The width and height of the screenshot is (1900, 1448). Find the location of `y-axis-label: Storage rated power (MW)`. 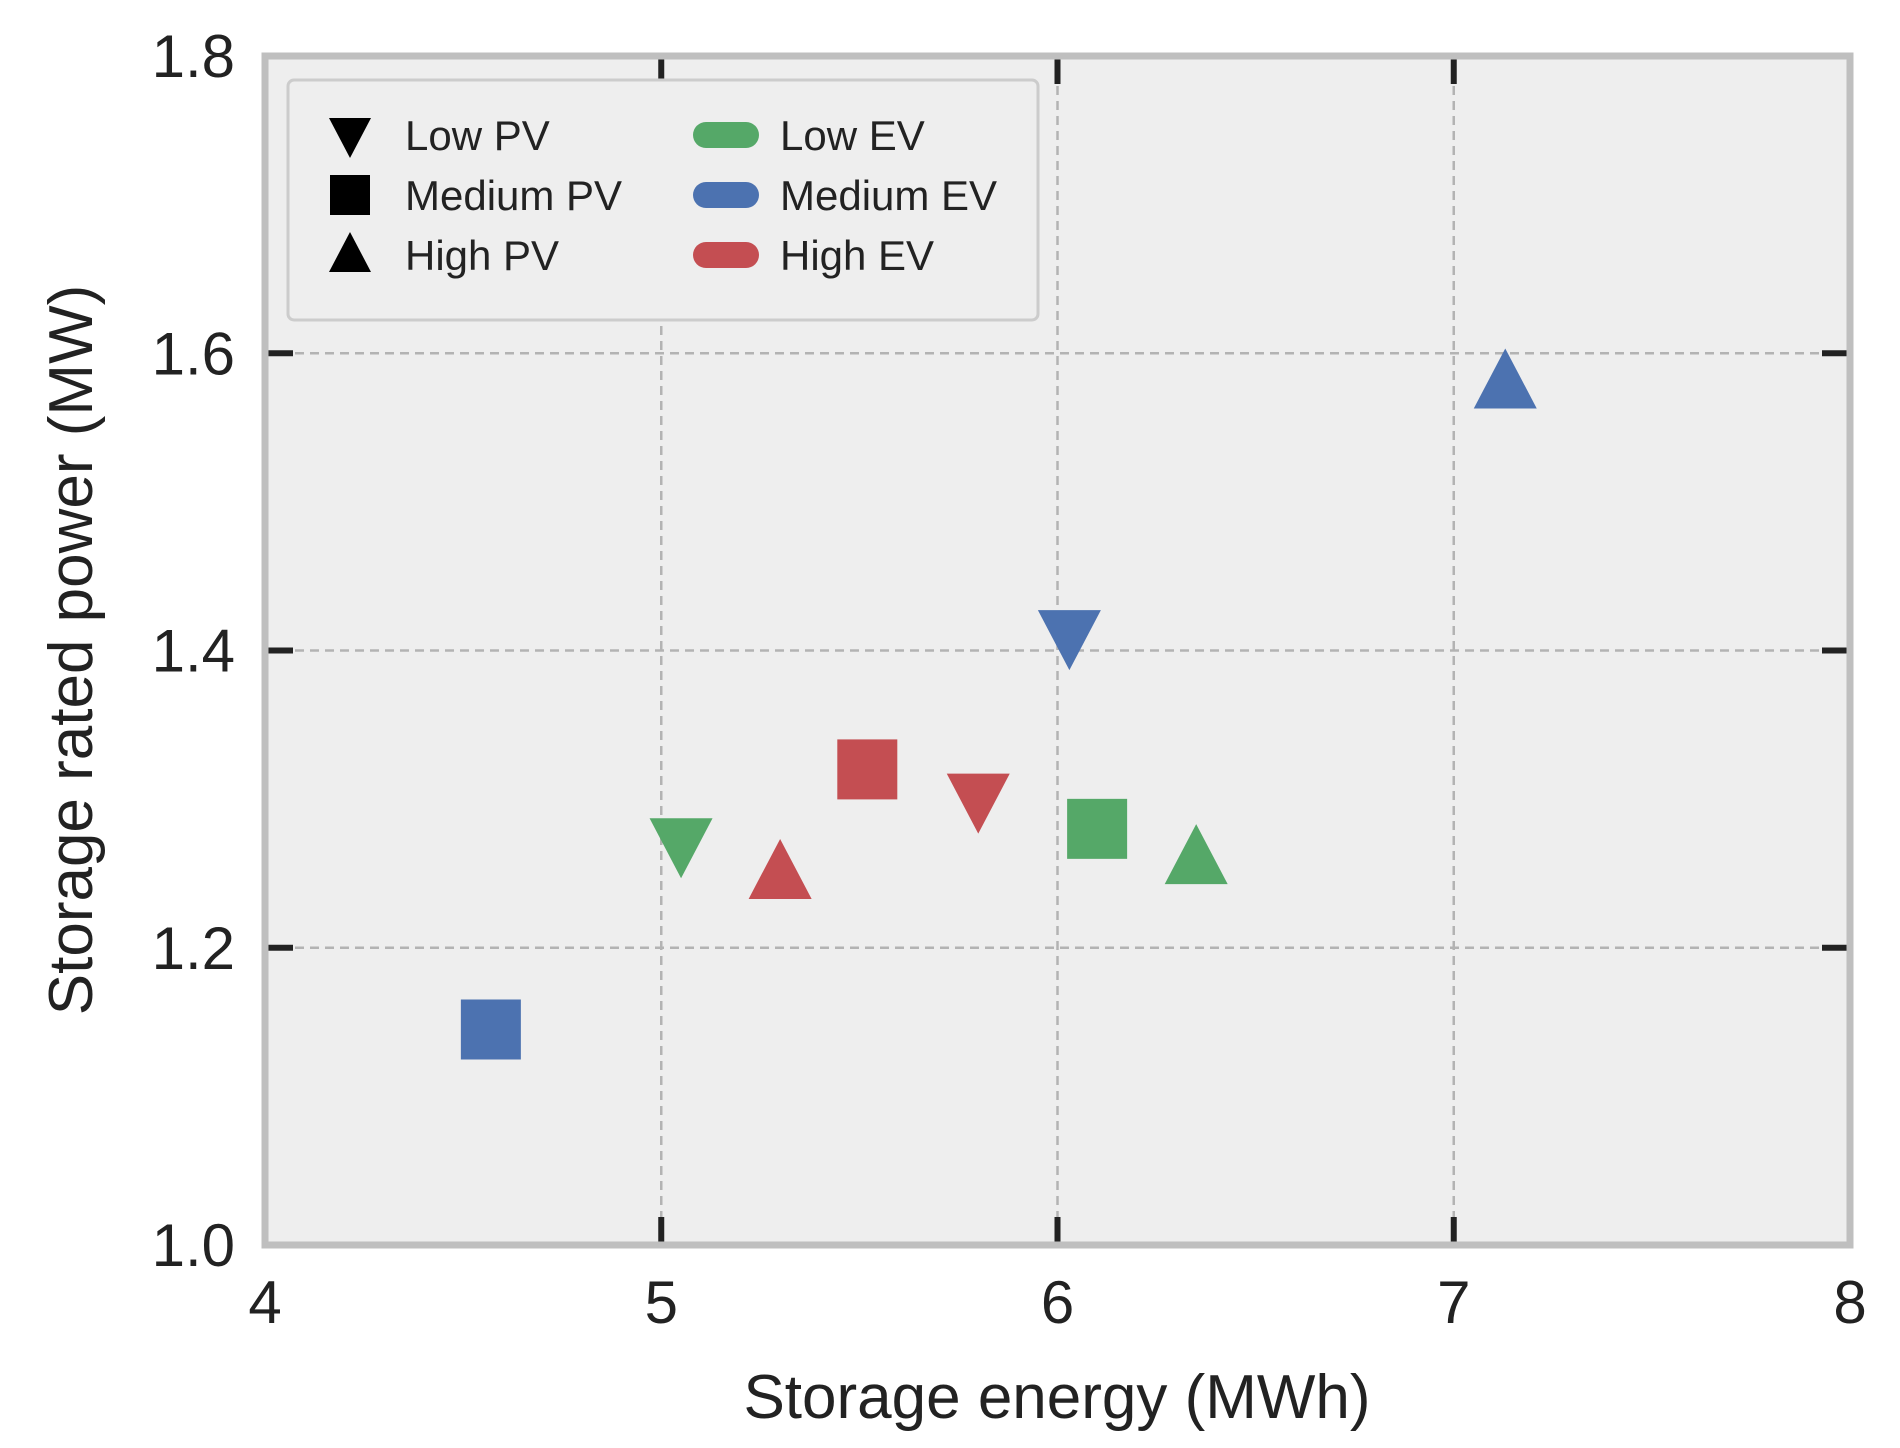

y-axis-label: Storage rated power (MW) is located at coordinates (71, 650).